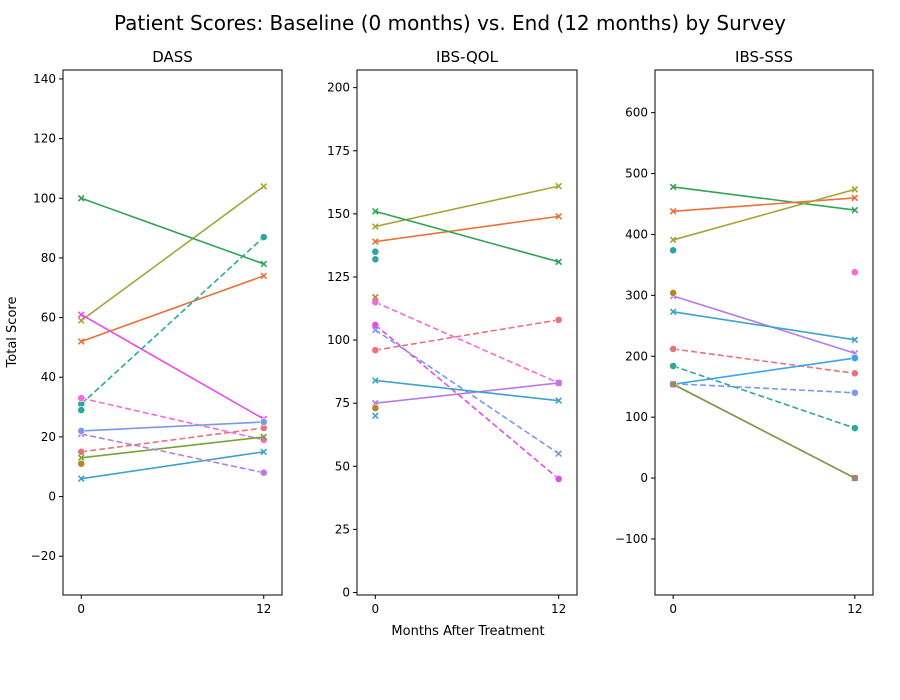 Image resolution: width=900 pixels, height=700 pixels. I want to click on y-tick-label: 500, so click(636, 174).